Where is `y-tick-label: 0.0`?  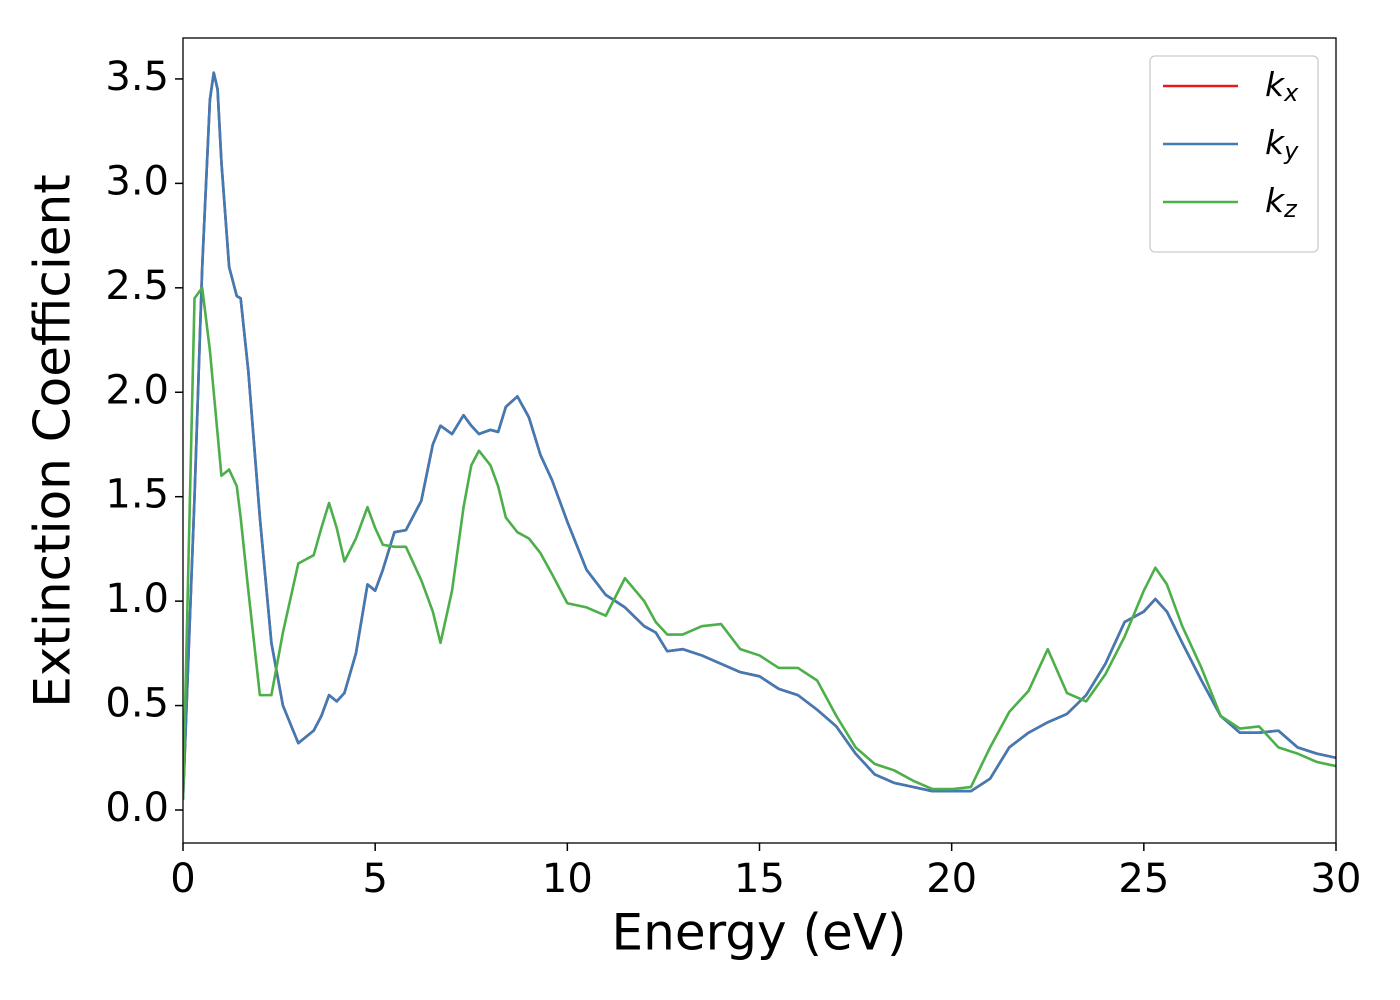
y-tick-label: 0.0 is located at coordinates (137, 808).